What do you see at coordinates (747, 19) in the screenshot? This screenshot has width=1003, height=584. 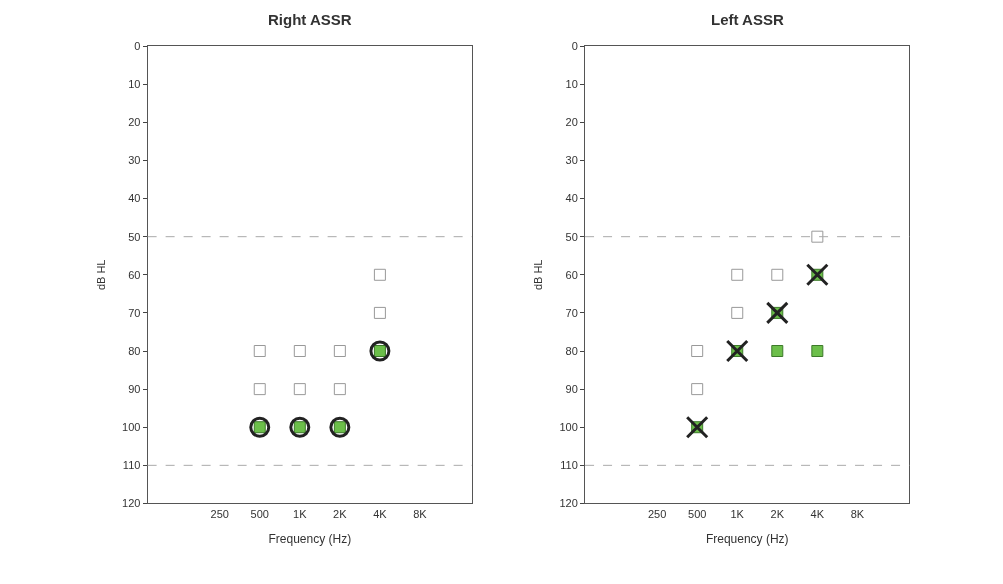 I see `chart-title: Left ASSR` at bounding box center [747, 19].